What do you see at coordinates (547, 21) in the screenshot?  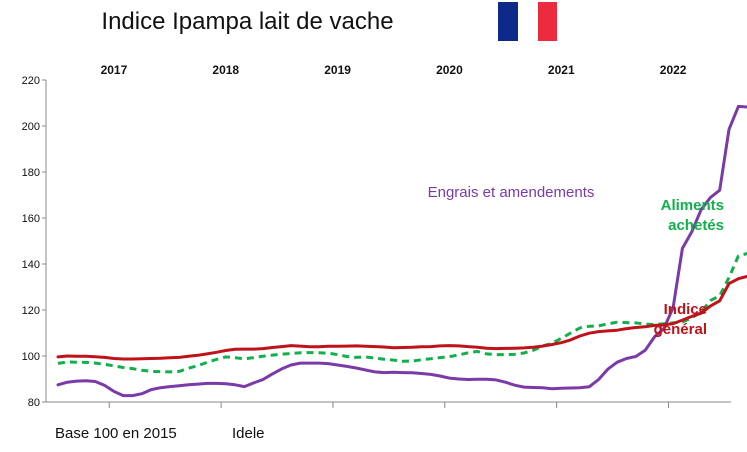 I see `flag-red-stripe` at bounding box center [547, 21].